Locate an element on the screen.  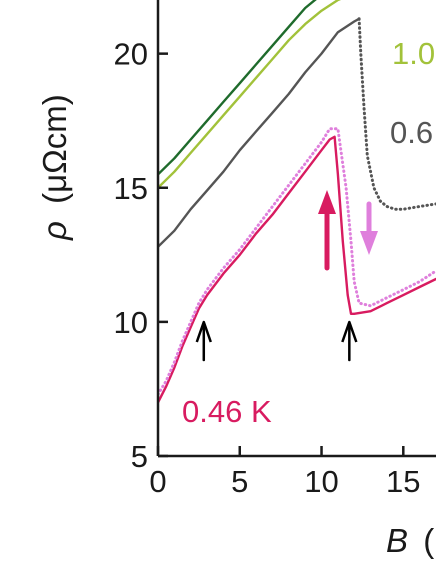
field-up-sweep-arrow is located at coordinates (327, 230).